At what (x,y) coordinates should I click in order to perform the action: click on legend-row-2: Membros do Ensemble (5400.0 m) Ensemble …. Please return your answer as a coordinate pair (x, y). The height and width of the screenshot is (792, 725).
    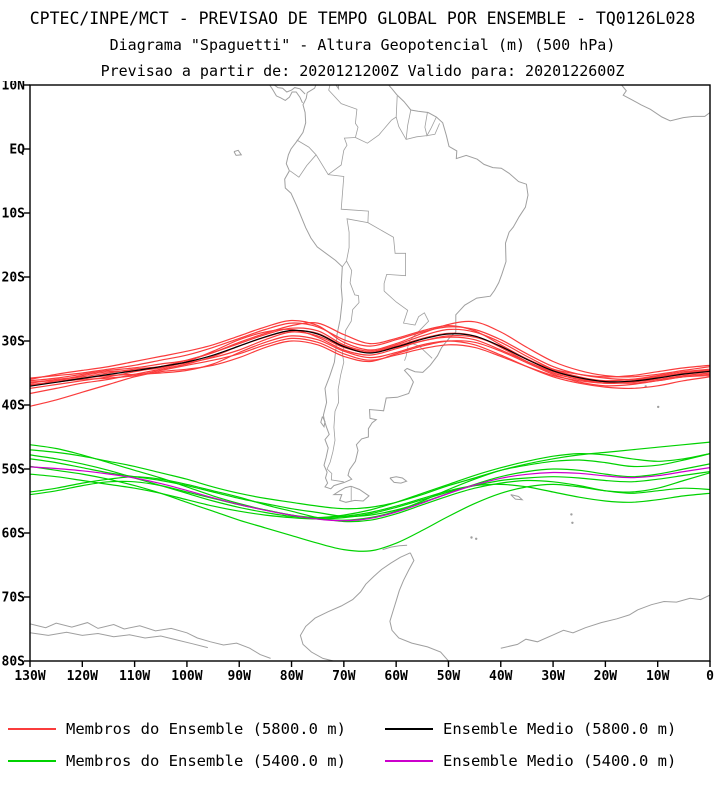
    Looking at the image, I should click on (366, 761).